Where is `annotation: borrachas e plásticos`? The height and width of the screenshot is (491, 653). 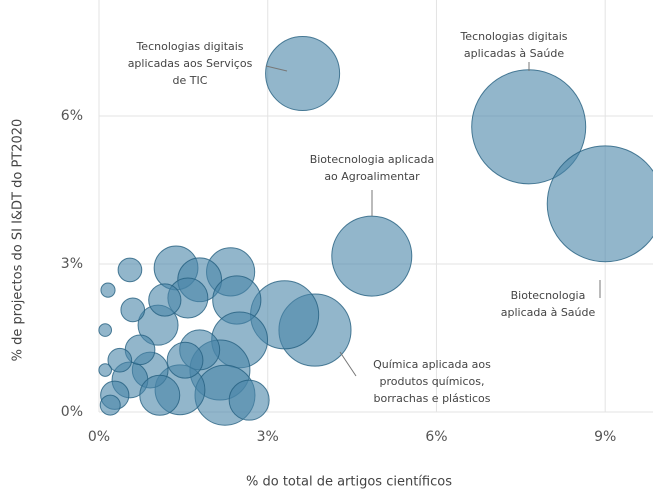
annotation: borrachas e plásticos is located at coordinates (432, 398).